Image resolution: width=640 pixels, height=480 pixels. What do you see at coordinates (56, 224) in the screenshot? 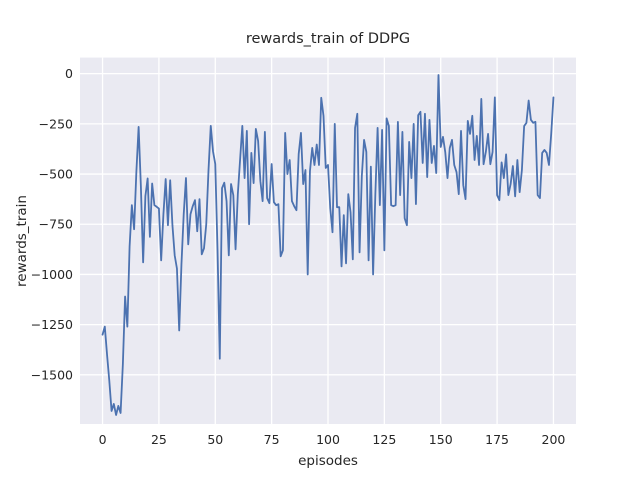
I see `y-tick-label: −750` at bounding box center [56, 224].